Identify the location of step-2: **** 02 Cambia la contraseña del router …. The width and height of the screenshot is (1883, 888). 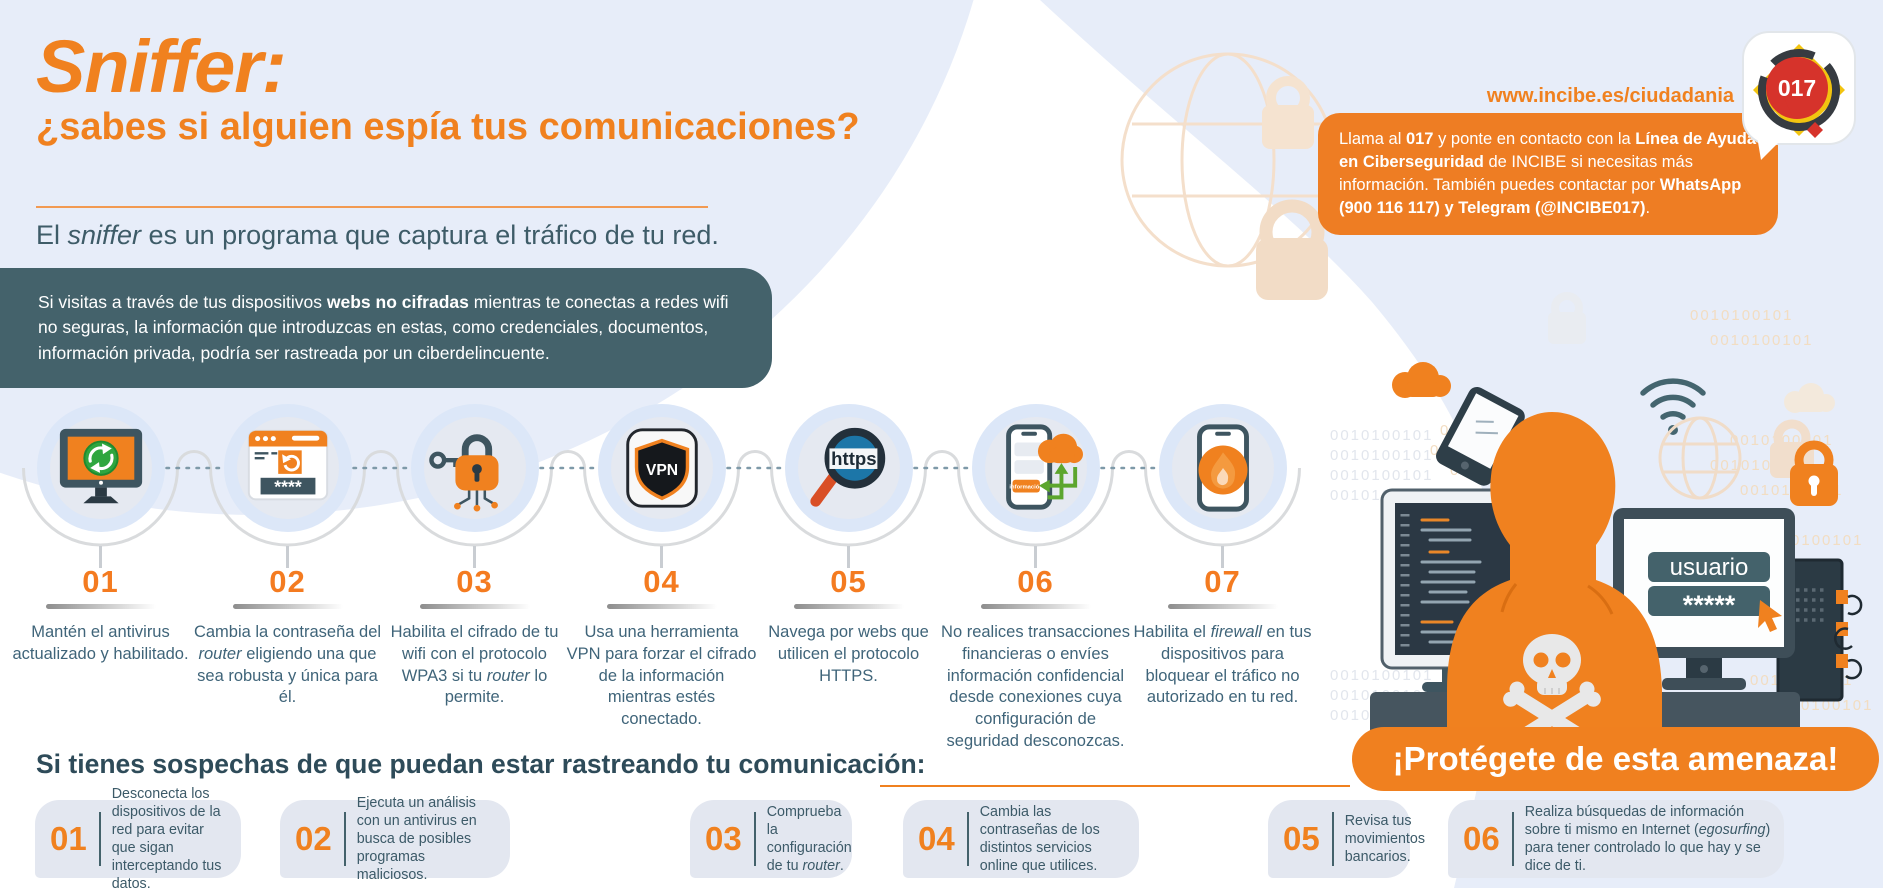
(287, 571).